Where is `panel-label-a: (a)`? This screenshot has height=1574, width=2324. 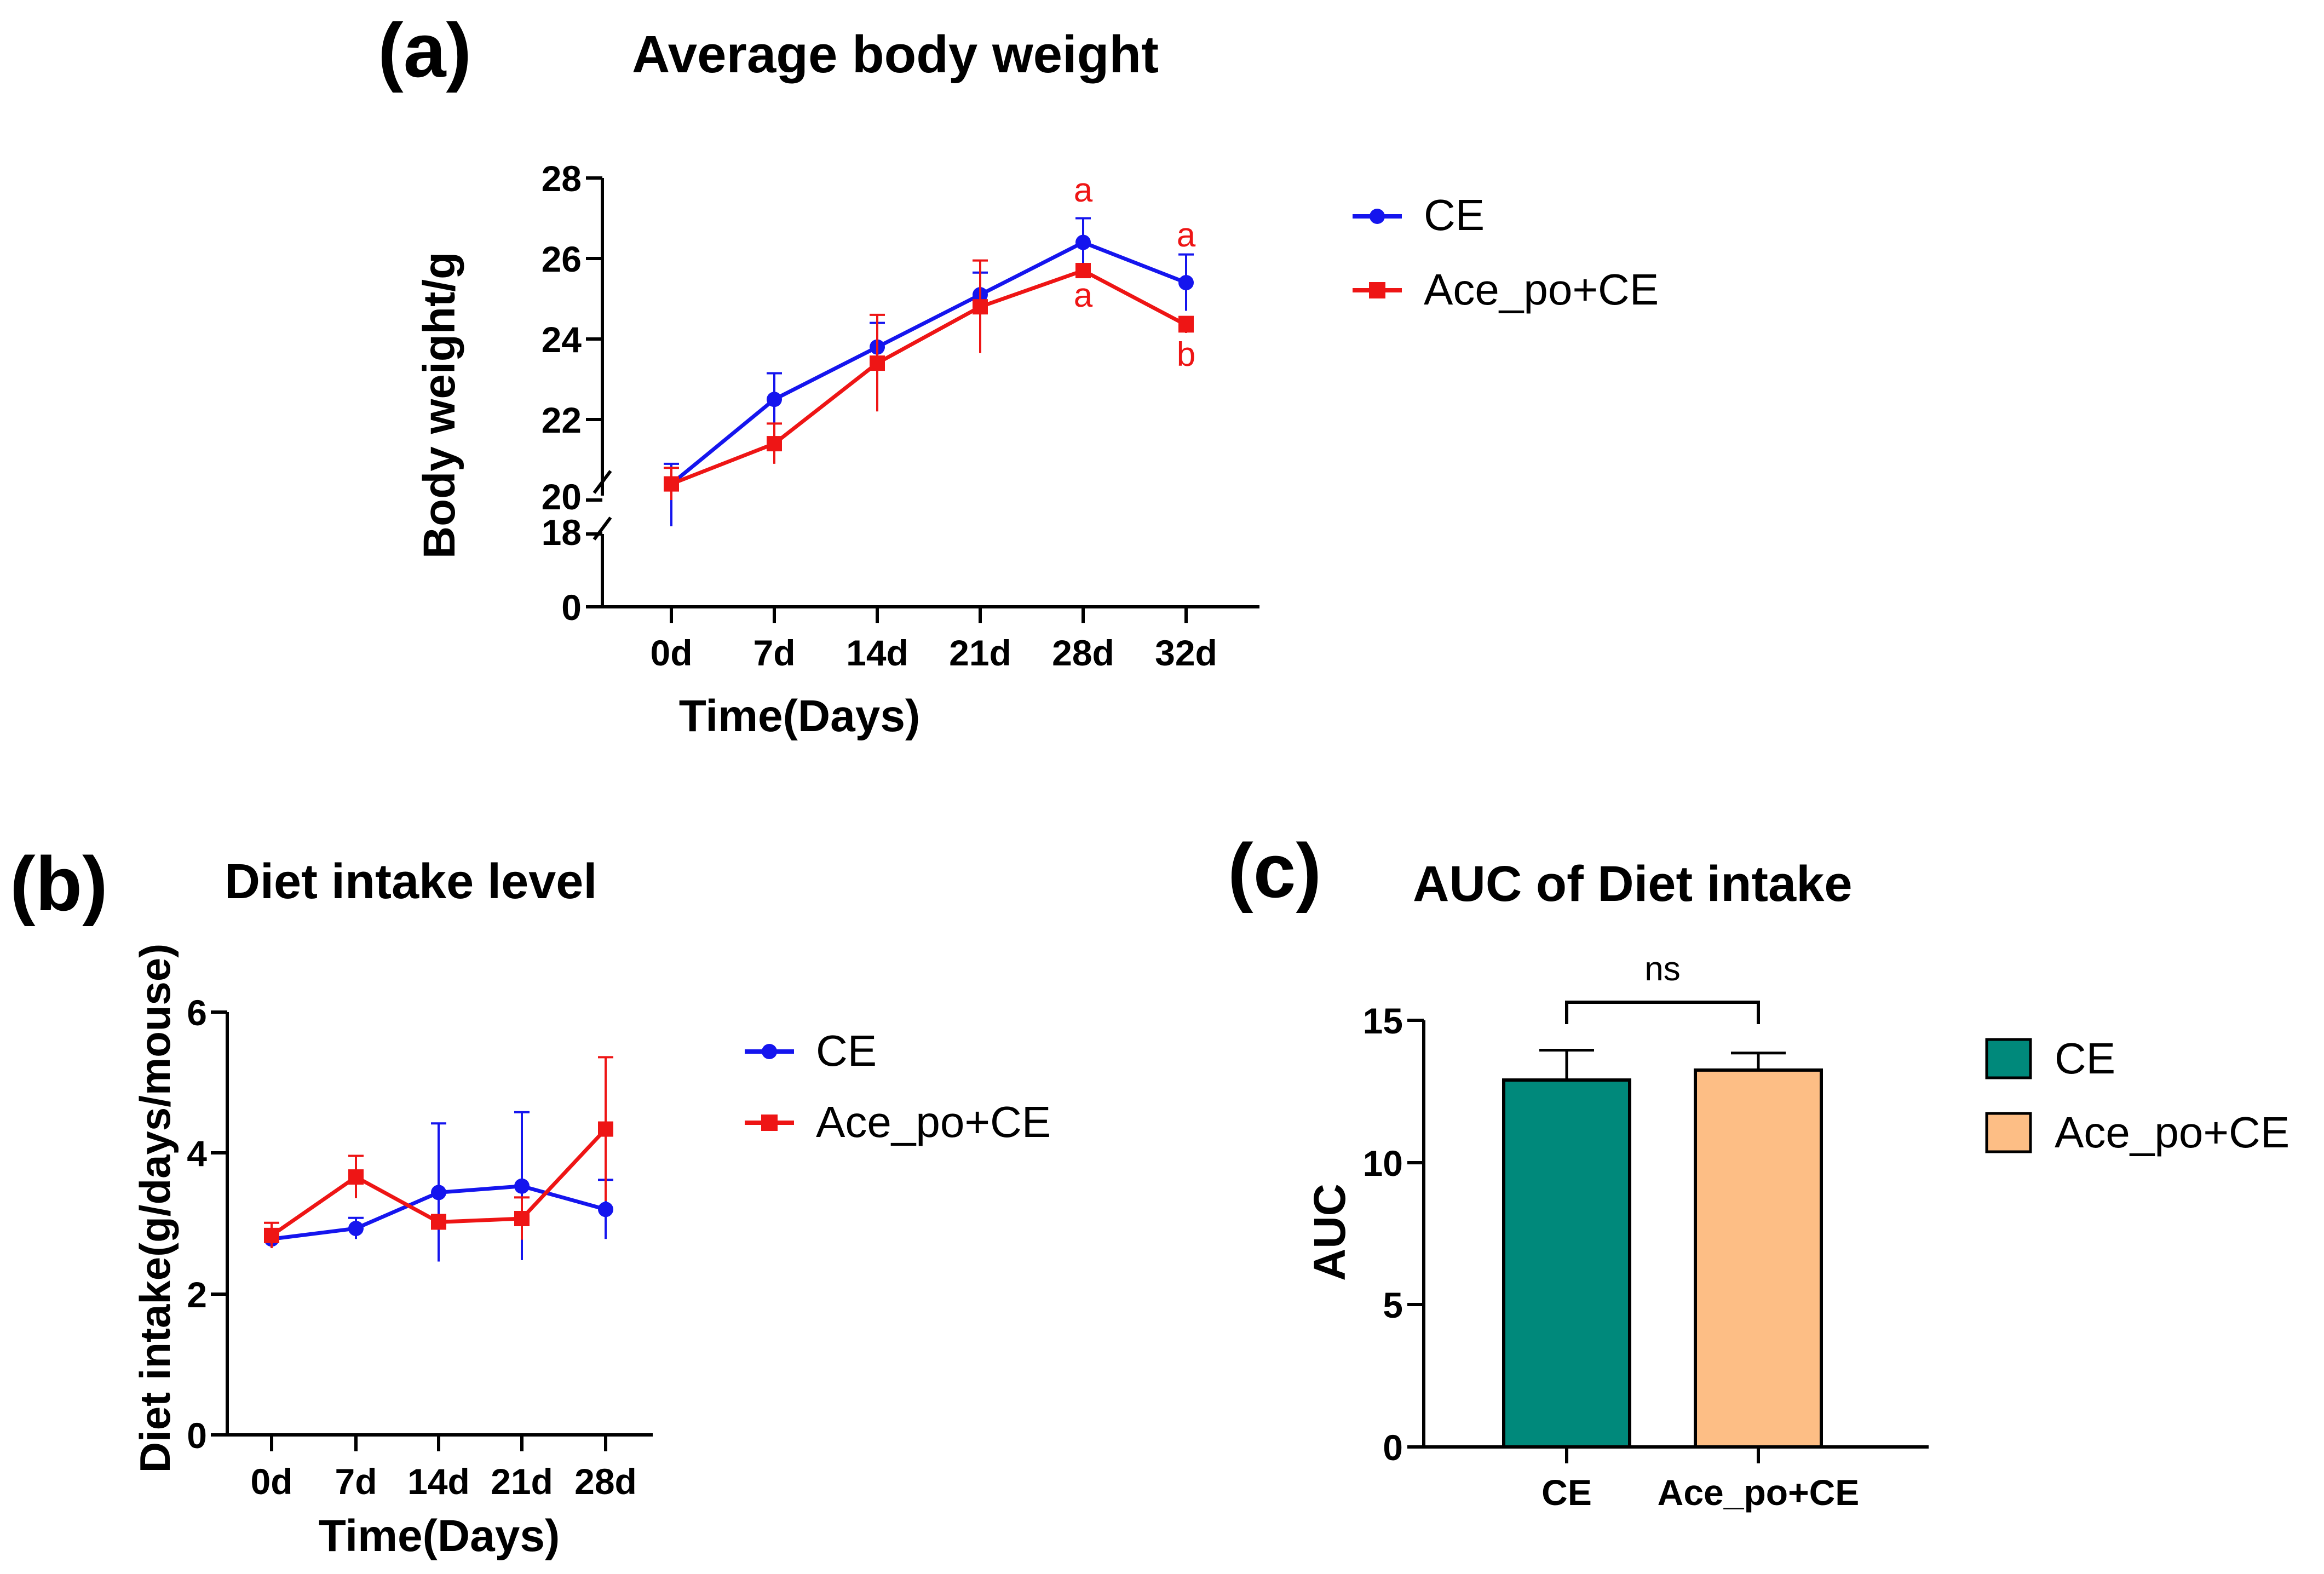 panel-label-a: (a) is located at coordinates (424, 50).